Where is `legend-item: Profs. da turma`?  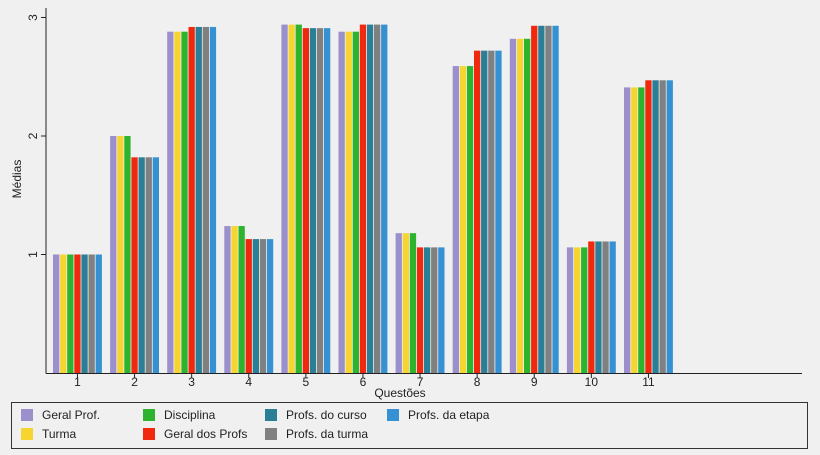 legend-item: Profs. da turma is located at coordinates (316, 434).